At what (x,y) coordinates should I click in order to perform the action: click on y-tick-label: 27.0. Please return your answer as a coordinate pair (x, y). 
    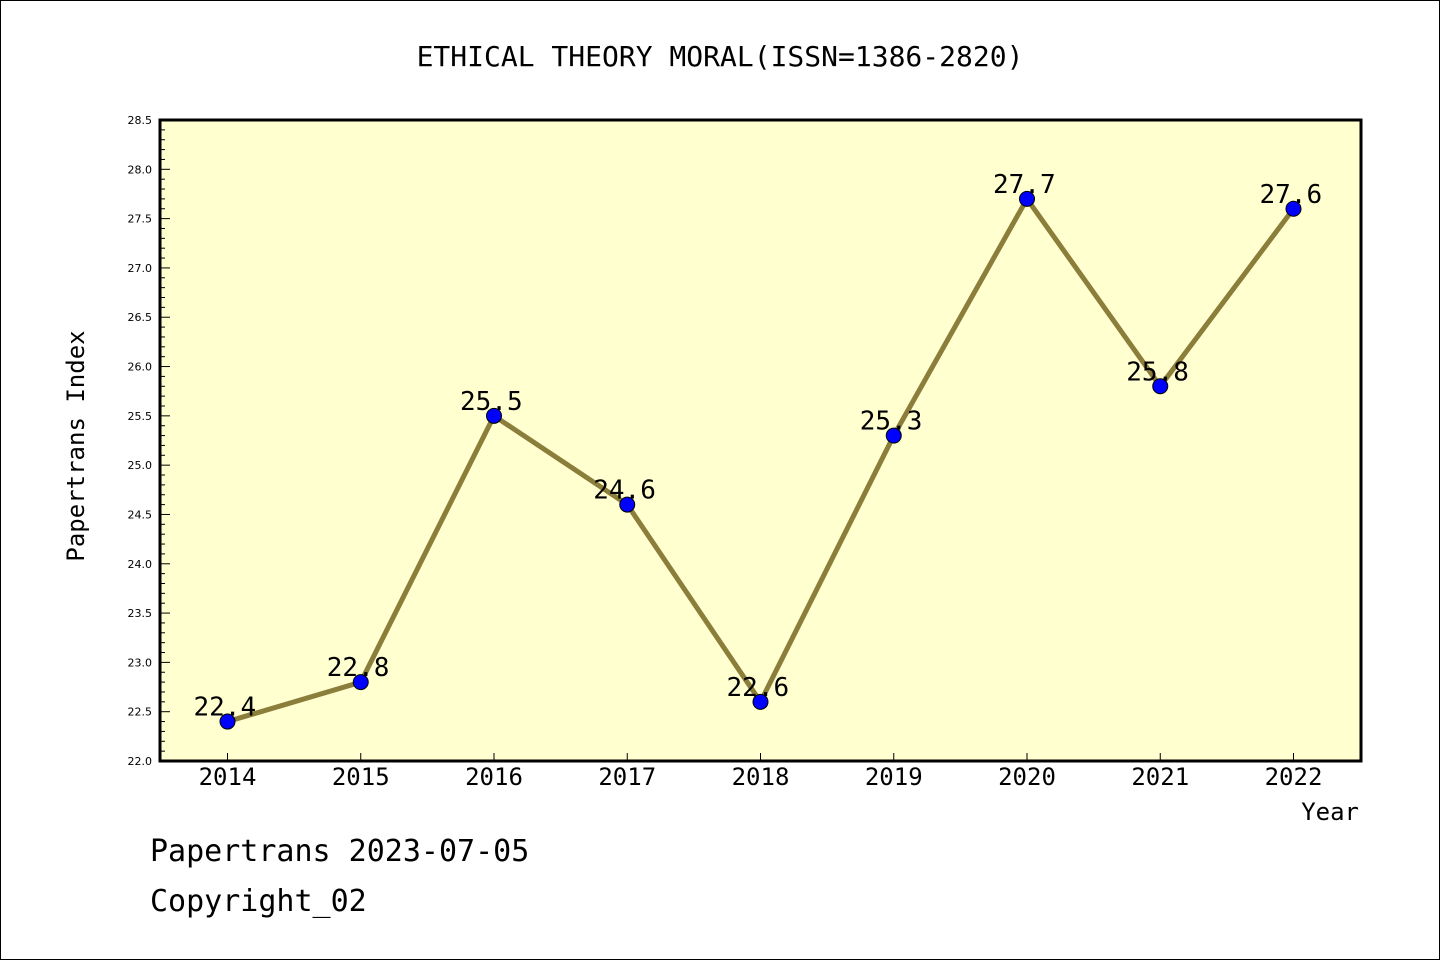
    Looking at the image, I should click on (140, 268).